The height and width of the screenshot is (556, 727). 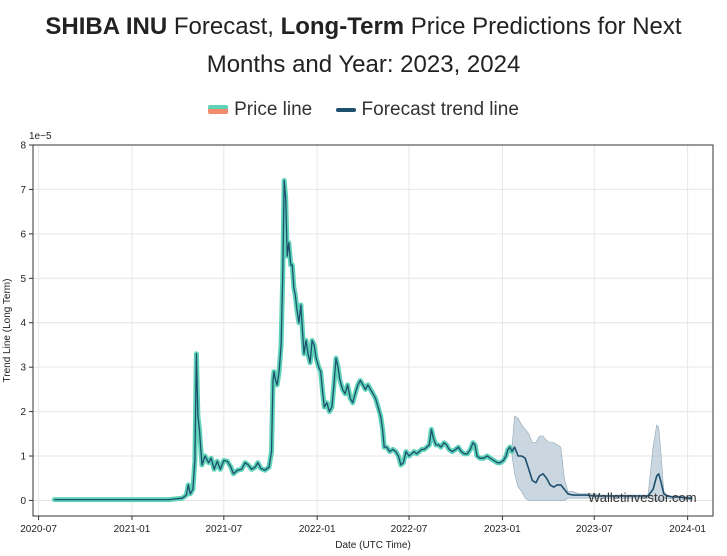 What do you see at coordinates (23, 234) in the screenshot?
I see `y-tick-label: 6` at bounding box center [23, 234].